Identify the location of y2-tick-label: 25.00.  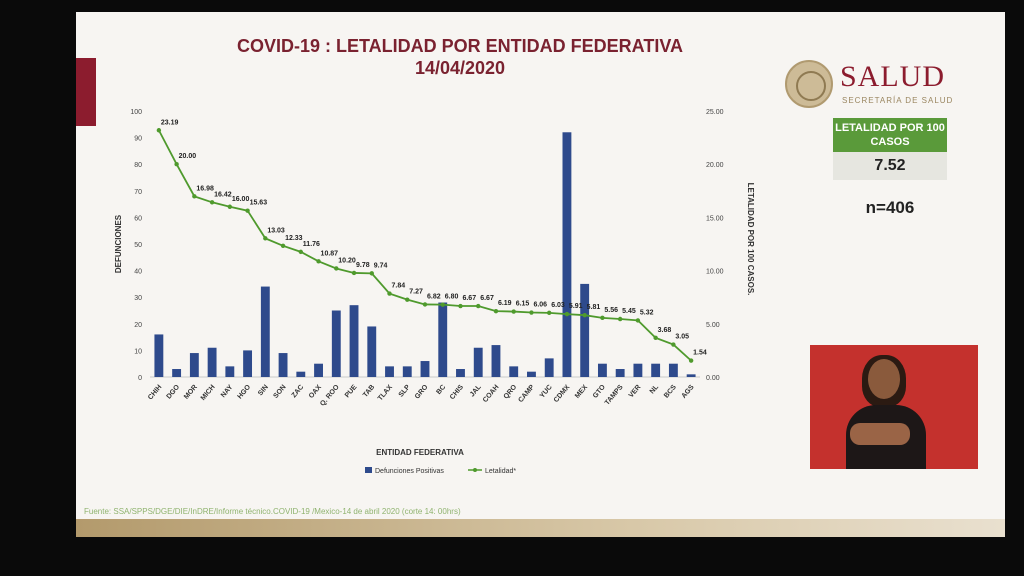
(715, 112).